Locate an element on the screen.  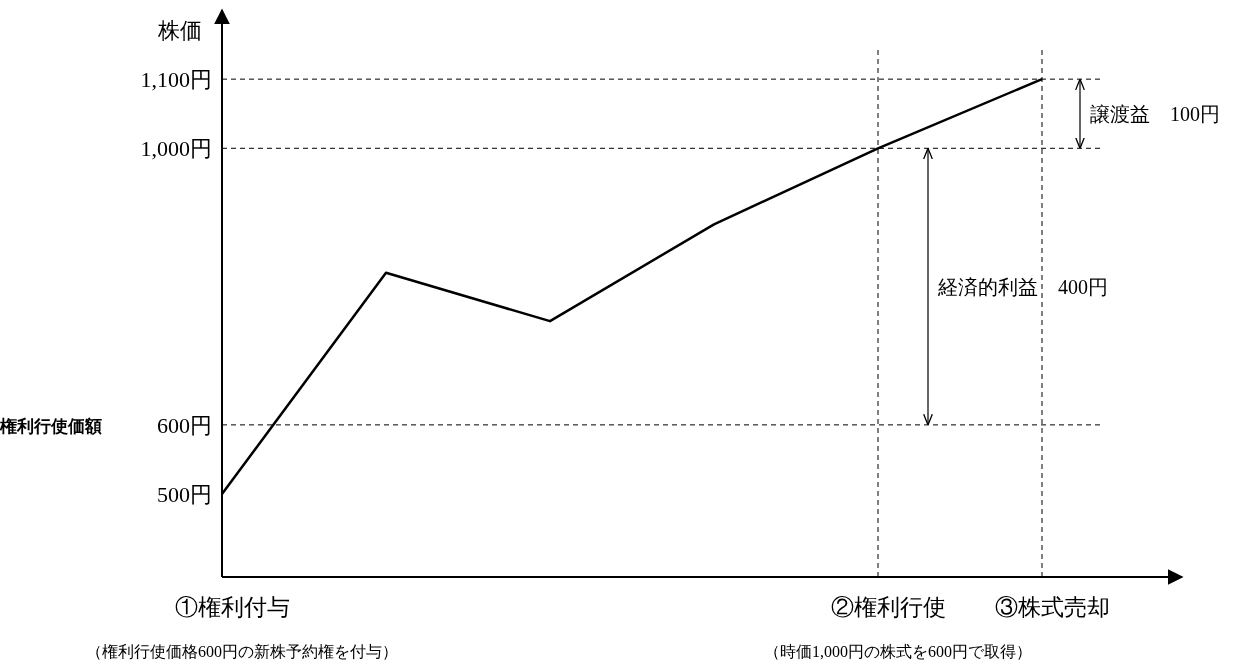
text: （時価1,000円の株式を600円で取得） is located at coordinates (898, 651).